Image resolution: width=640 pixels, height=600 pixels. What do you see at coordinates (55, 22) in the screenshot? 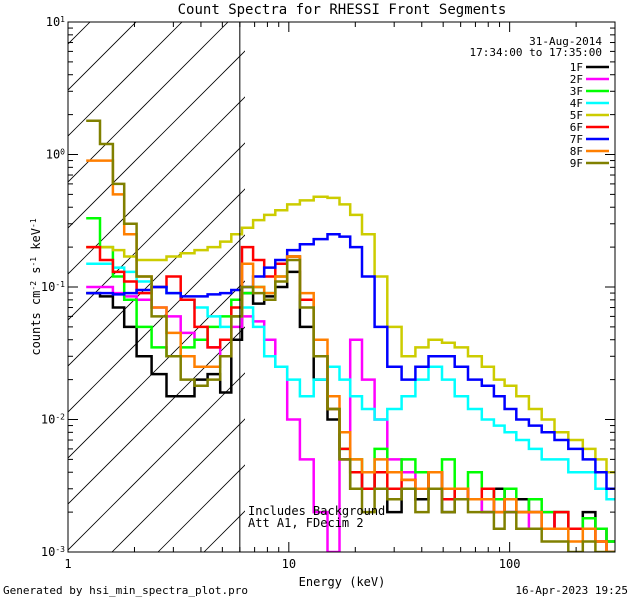
I see `y-tick-label: 101` at bounding box center [55, 22].